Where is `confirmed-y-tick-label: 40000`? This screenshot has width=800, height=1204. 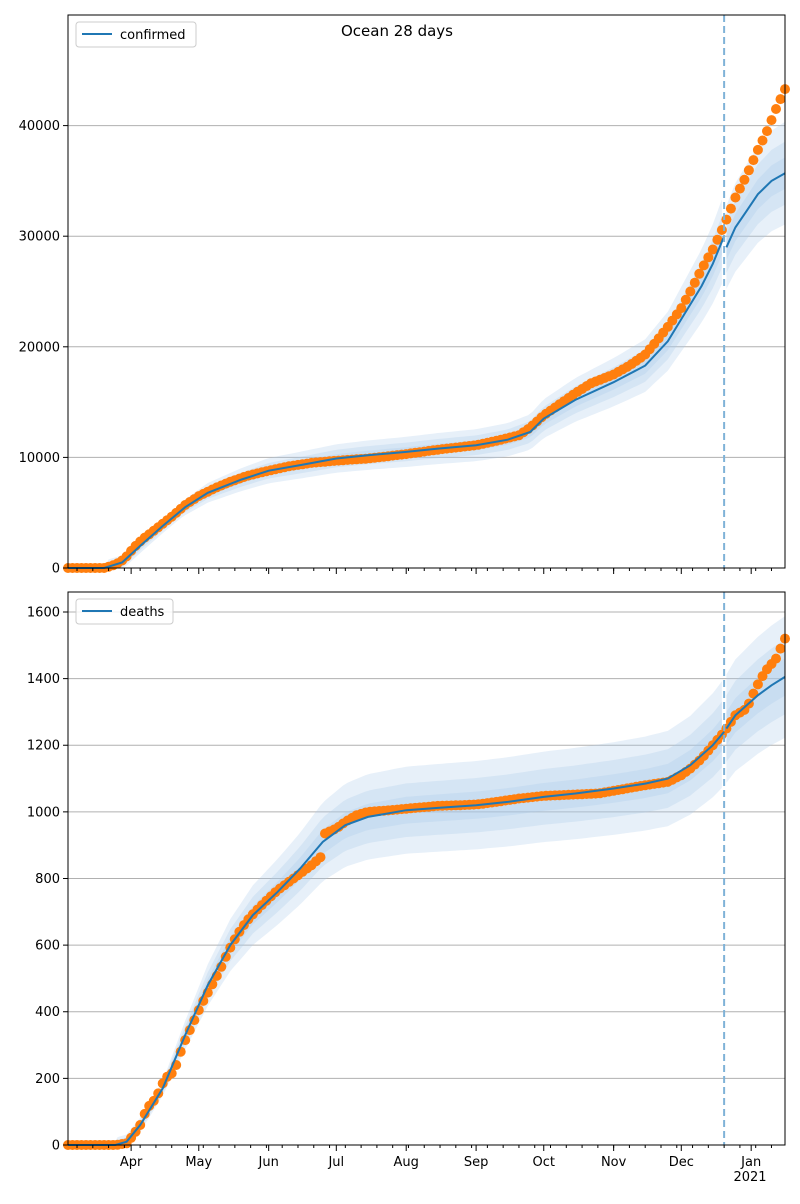
confirmed-y-tick-label: 40000 is located at coordinates (39, 126).